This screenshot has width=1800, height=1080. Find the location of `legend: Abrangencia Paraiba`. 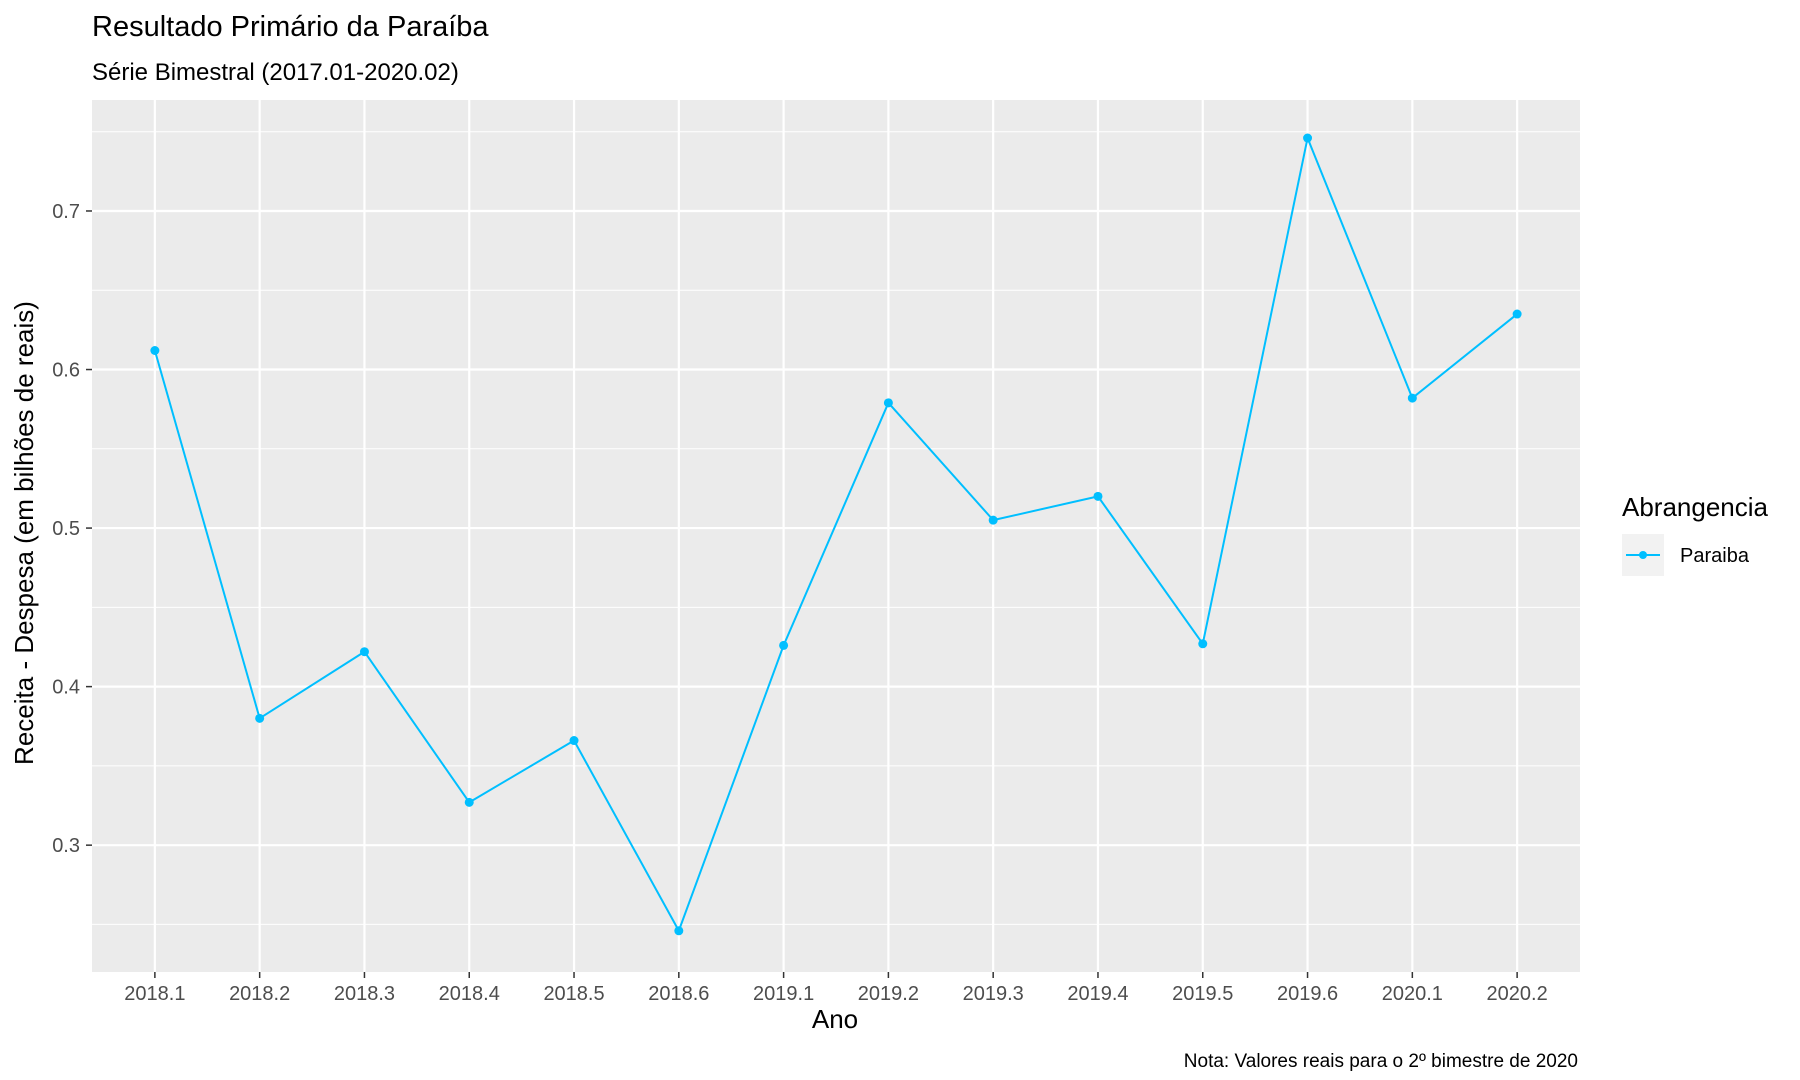

legend: Abrangencia Paraiba is located at coordinates (1695, 534).